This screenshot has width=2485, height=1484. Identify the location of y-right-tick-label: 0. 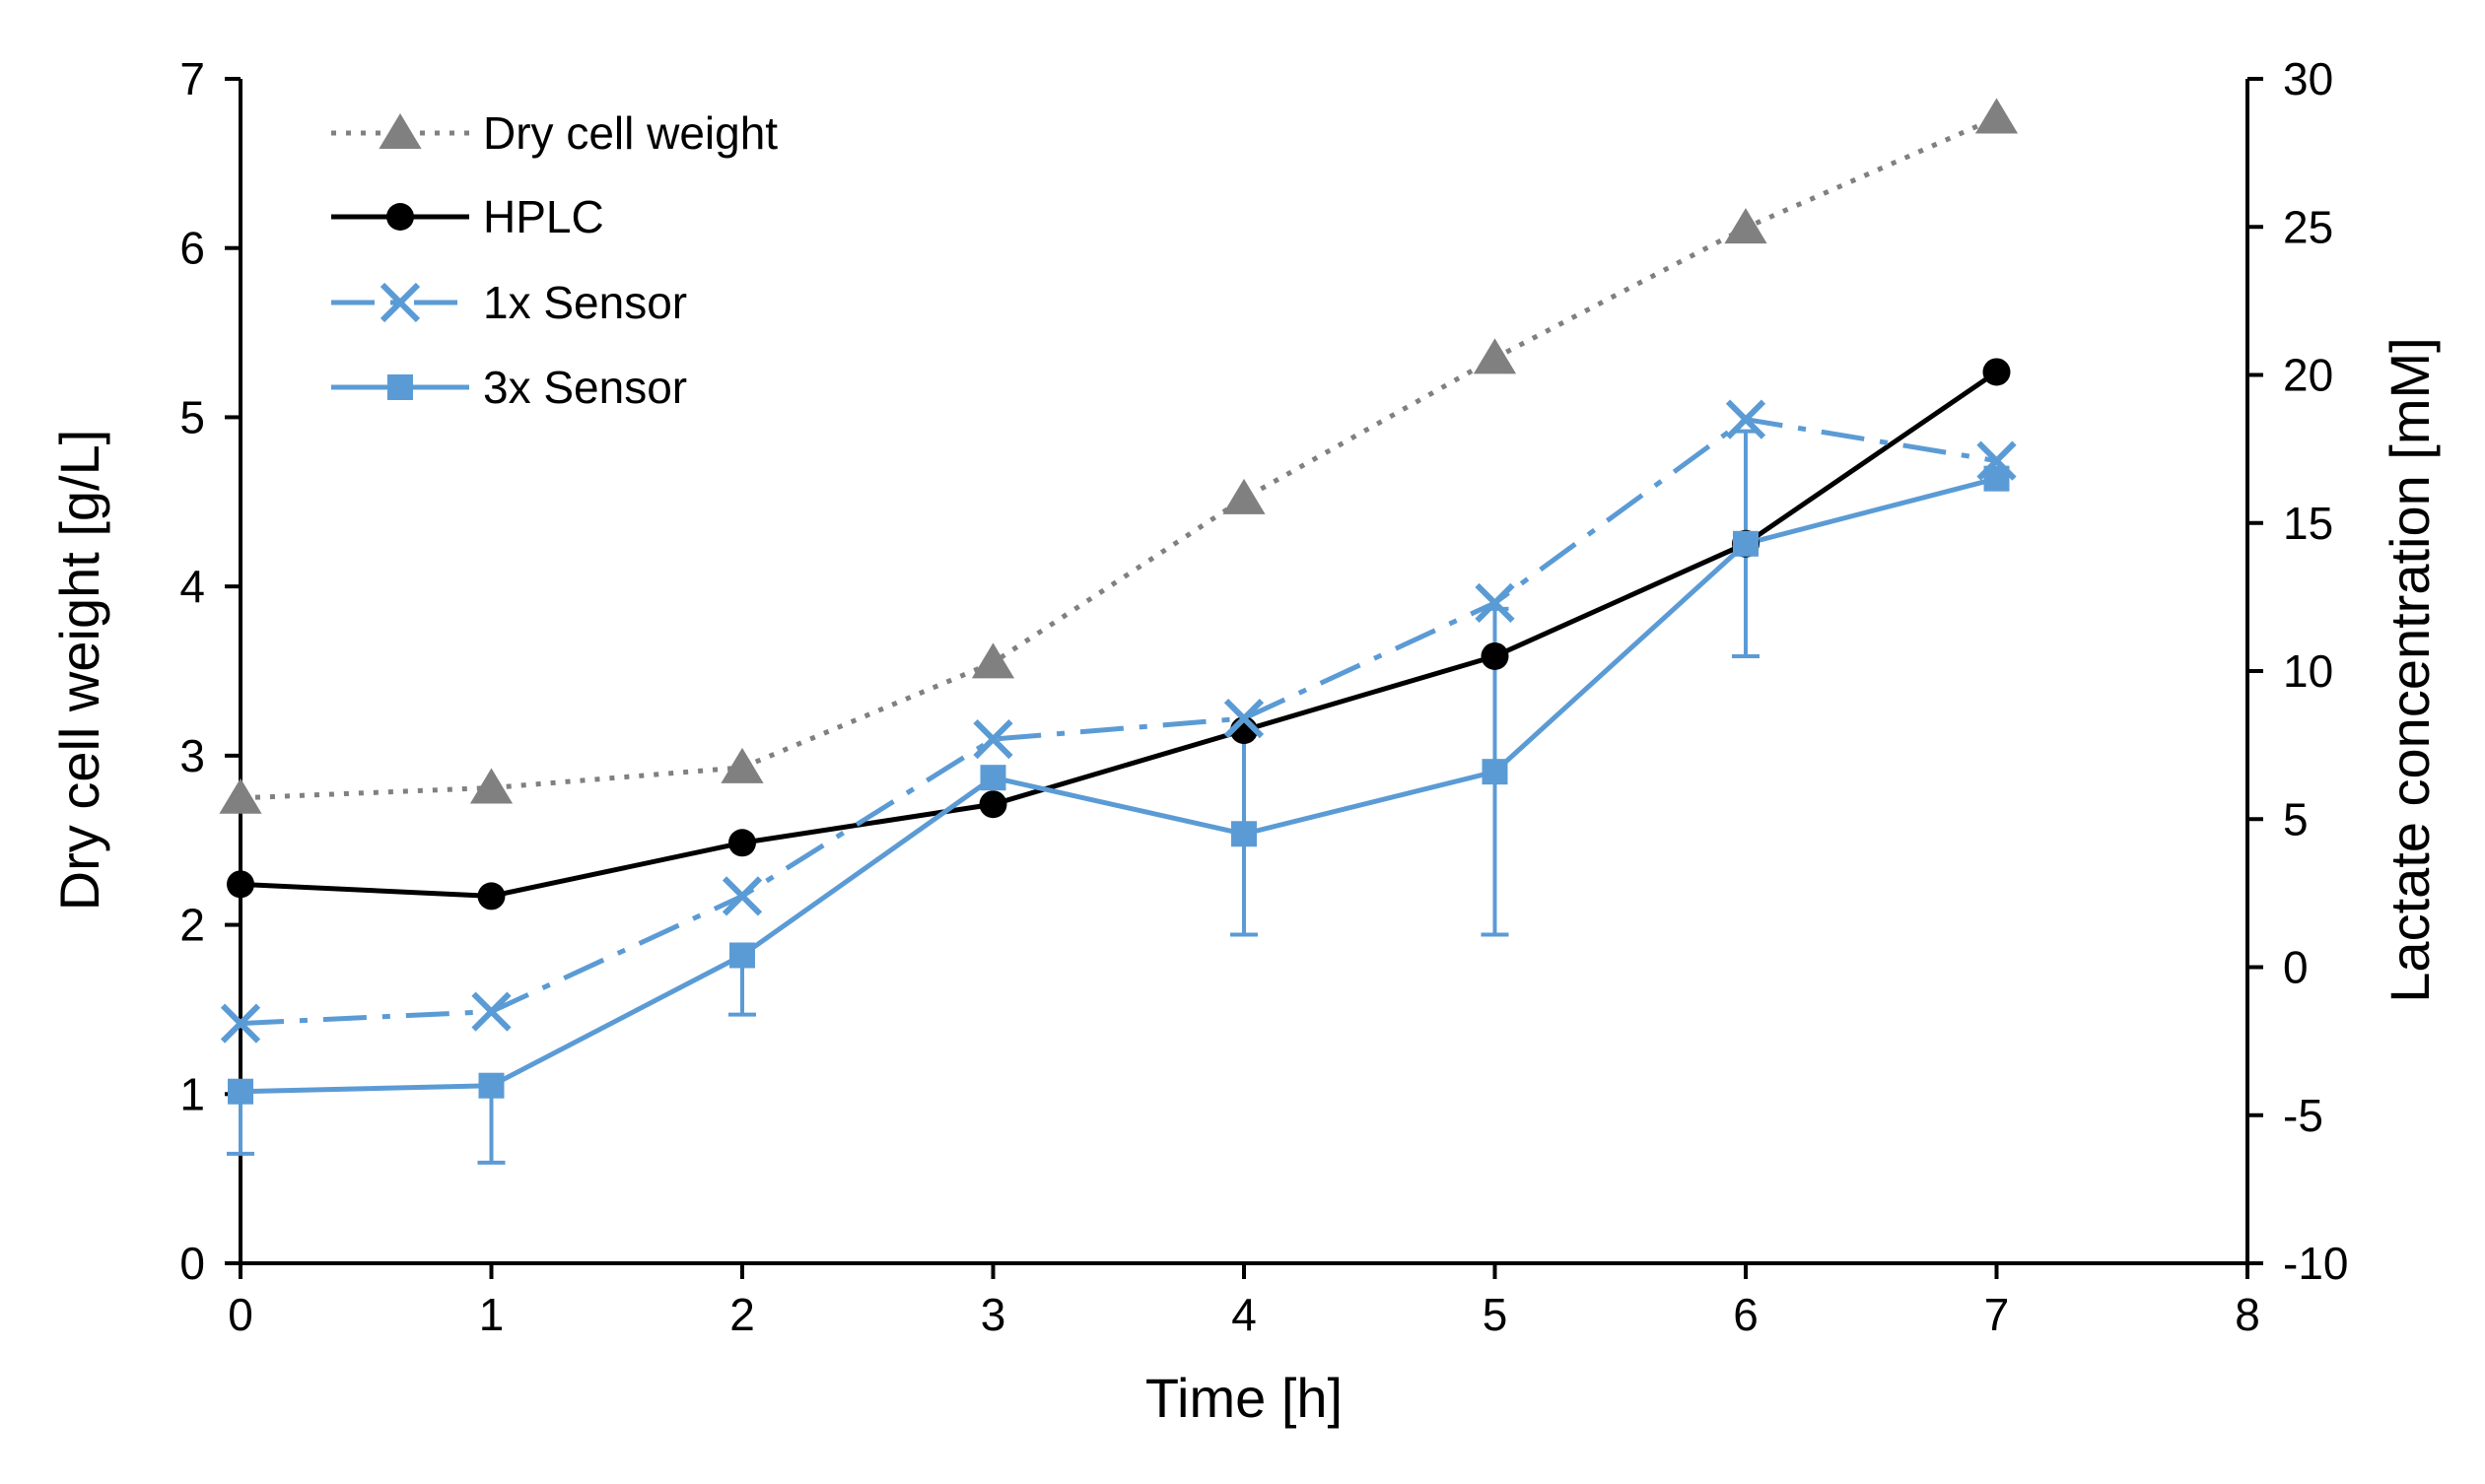
(2296, 967).